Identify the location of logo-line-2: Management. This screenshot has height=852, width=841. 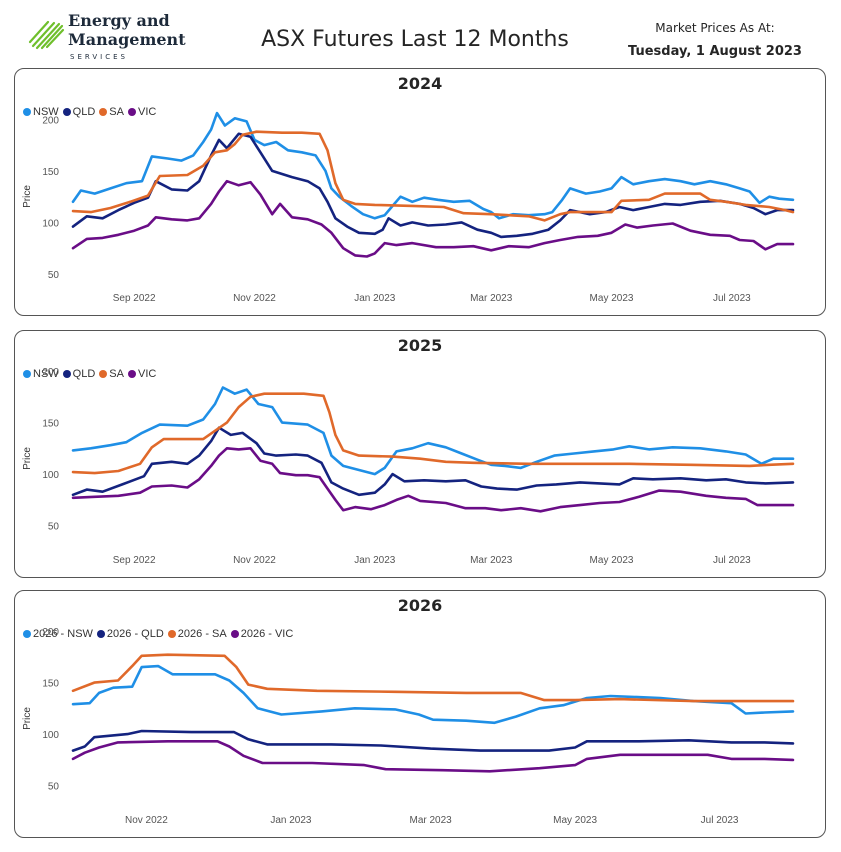
(127, 39).